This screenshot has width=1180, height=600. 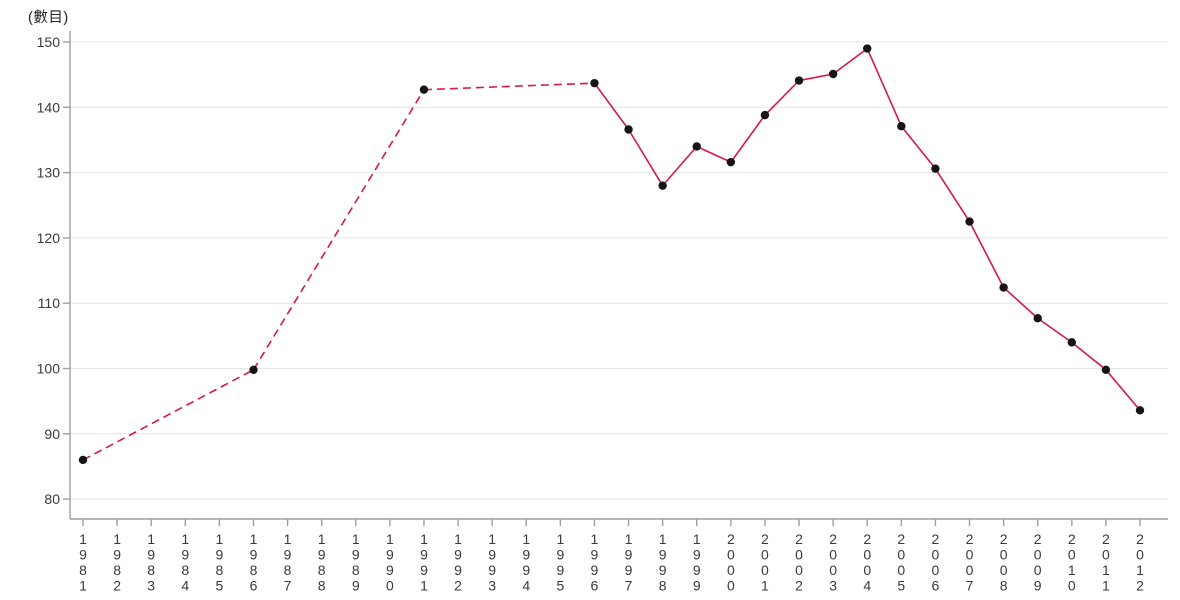 I want to click on y-tick-label: 80, so click(x=52, y=499).